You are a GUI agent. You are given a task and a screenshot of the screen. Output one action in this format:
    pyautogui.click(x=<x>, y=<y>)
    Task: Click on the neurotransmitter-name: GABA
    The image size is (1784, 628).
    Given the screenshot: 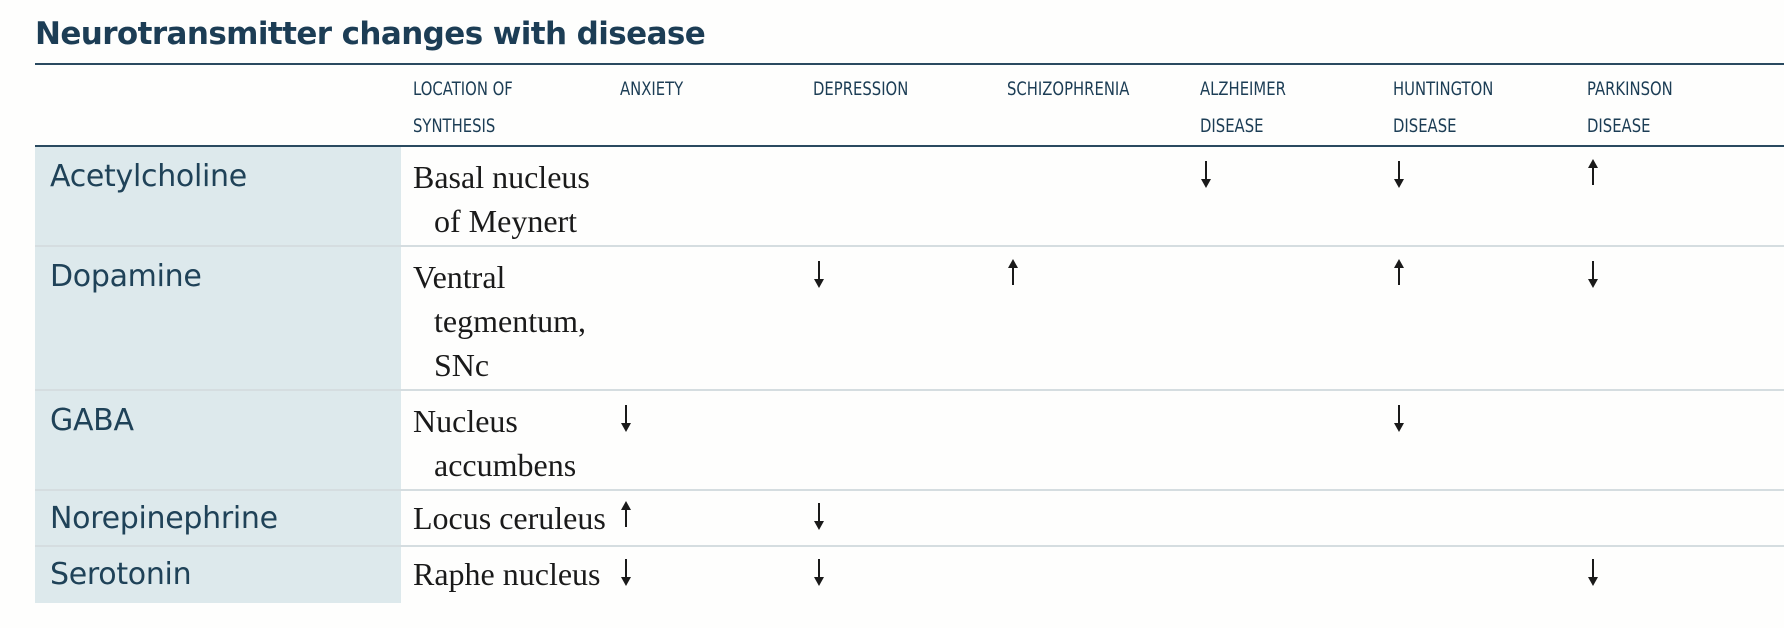 What is the action you would take?
    pyautogui.click(x=218, y=439)
    